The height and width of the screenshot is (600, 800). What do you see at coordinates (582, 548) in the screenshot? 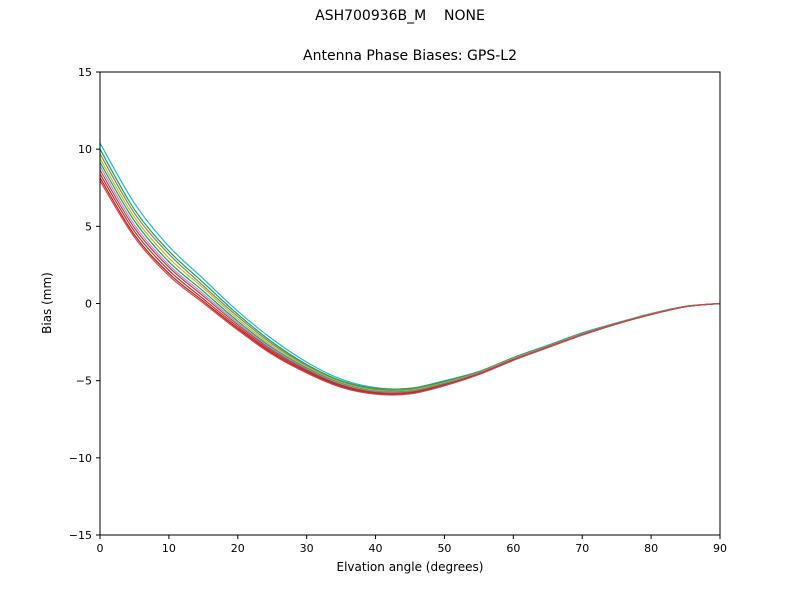
I see `x-tick-label: 70` at bounding box center [582, 548].